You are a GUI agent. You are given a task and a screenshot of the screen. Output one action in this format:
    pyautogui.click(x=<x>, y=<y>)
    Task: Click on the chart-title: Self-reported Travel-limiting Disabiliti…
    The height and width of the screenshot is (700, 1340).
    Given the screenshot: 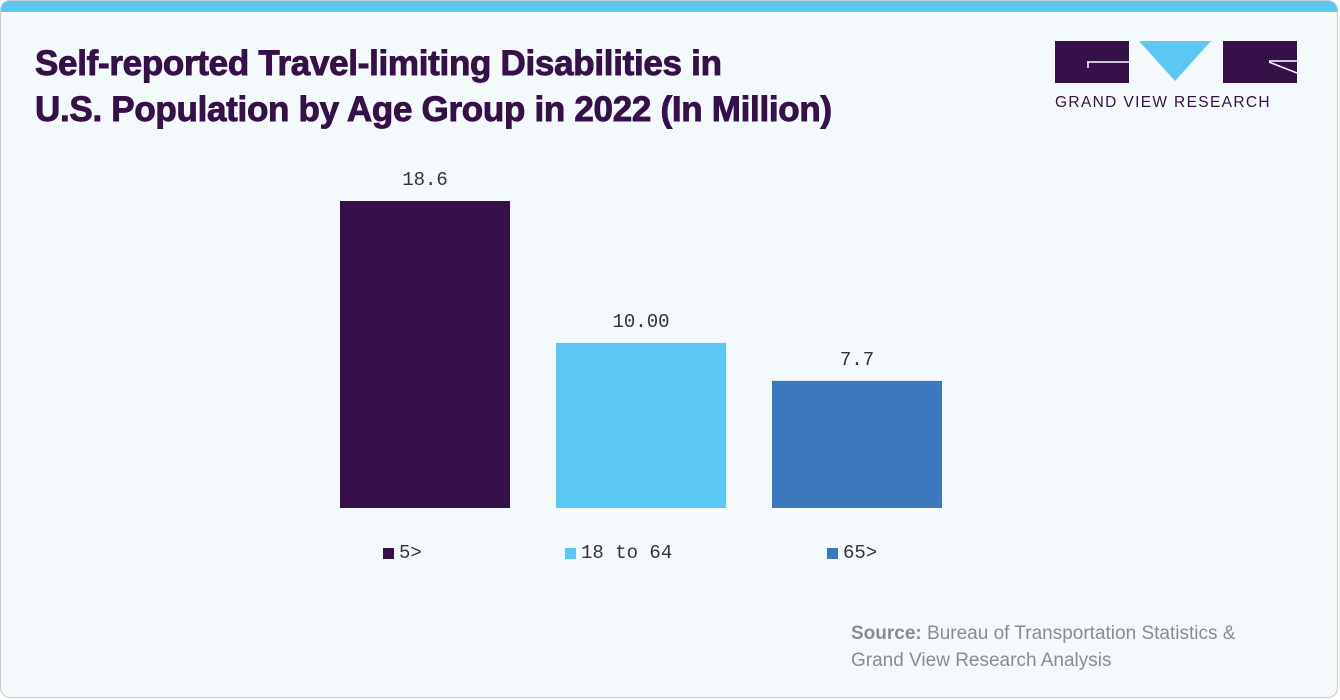 What is the action you would take?
    pyautogui.click(x=434, y=87)
    